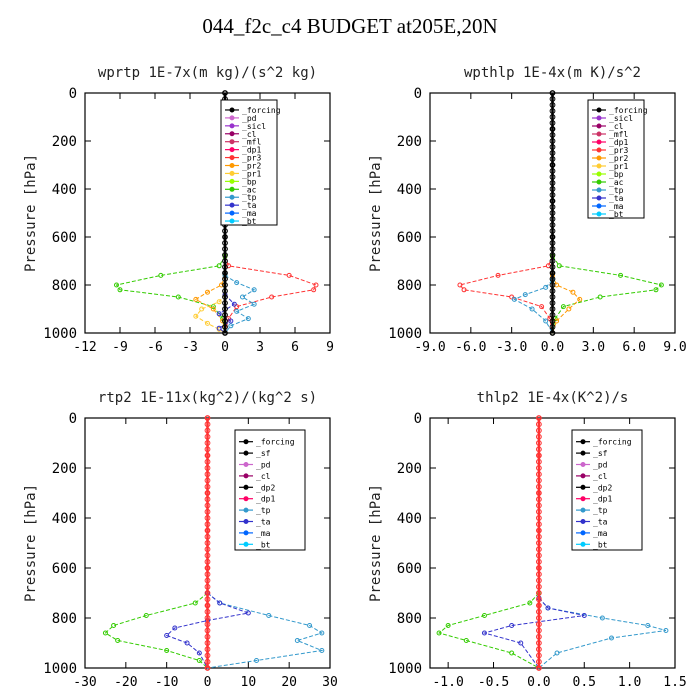  What do you see at coordinates (232, 173) in the screenshot?
I see `panel-0-legend-marker-pr1` at bounding box center [232, 173].